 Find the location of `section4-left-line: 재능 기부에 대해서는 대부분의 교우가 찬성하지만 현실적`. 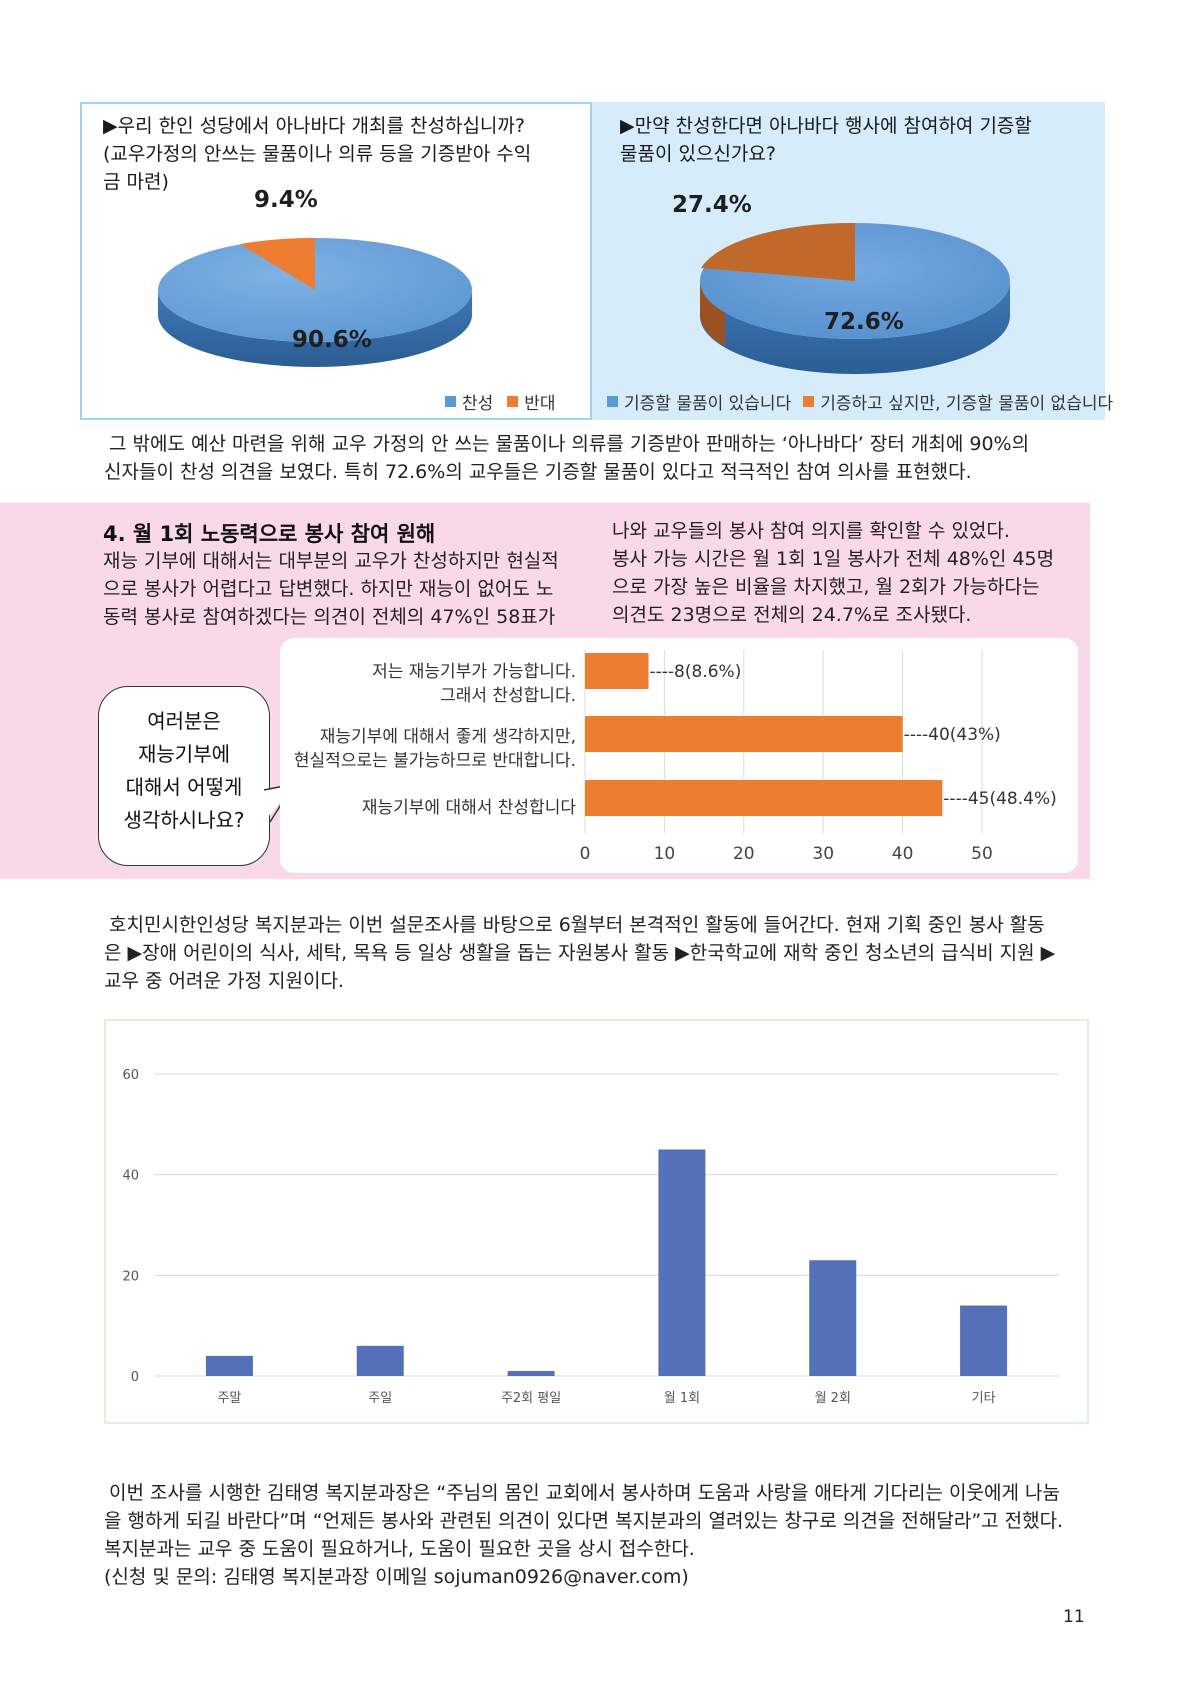

section4-left-line: 재능 기부에 대해서는 대부분의 교우가 찬성하지만 현실적 is located at coordinates (331, 561).